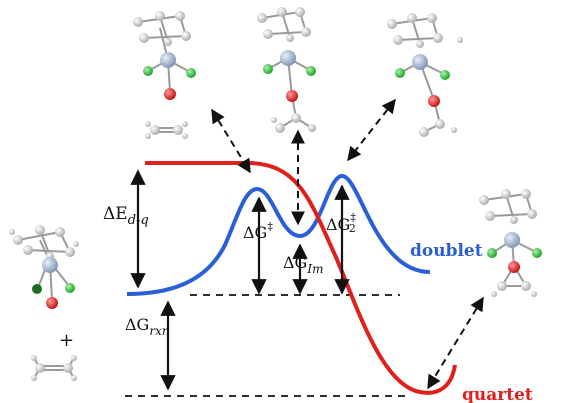  I want to click on link-ts2, so click(371, 130).